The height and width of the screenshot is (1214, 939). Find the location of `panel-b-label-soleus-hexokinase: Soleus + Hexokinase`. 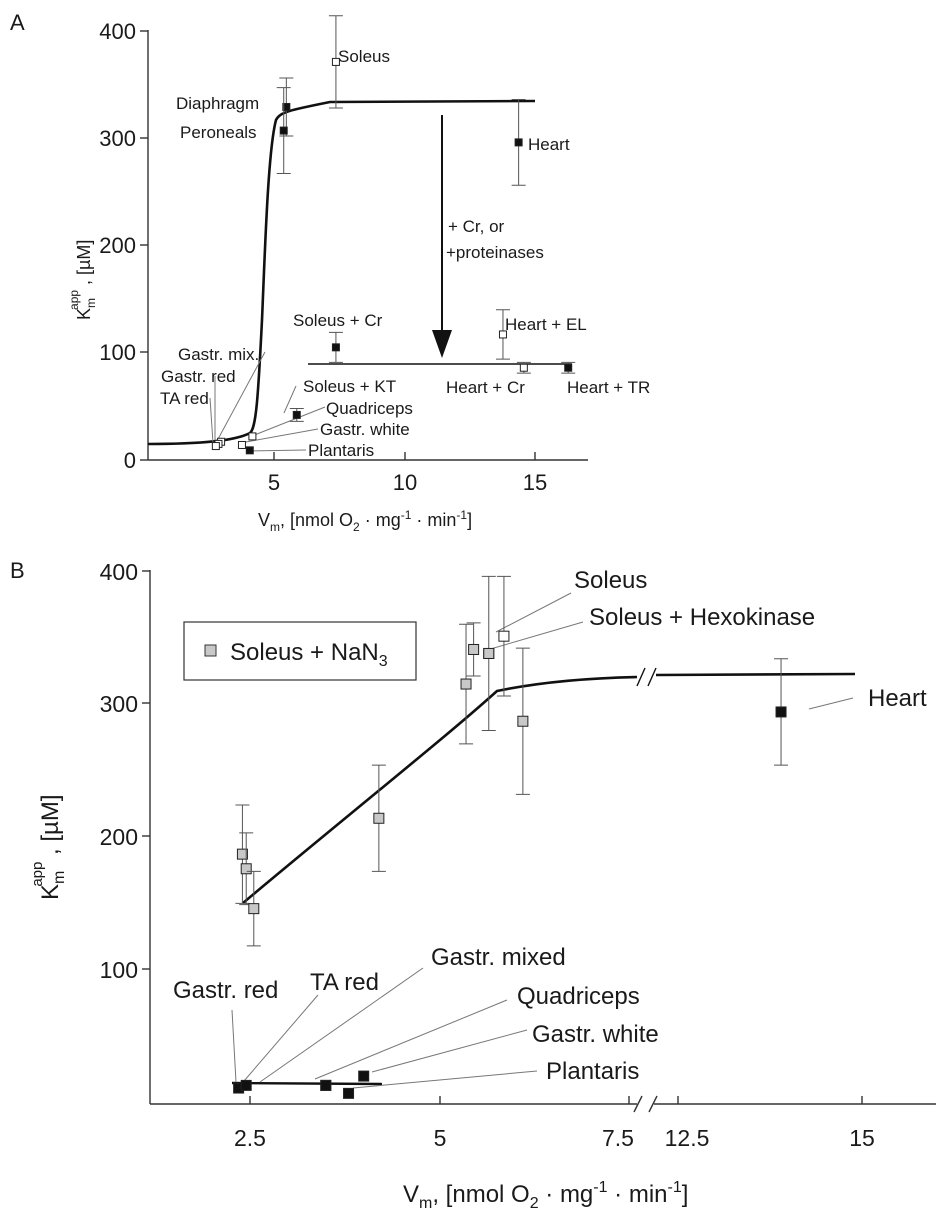

panel-b-label-soleus-hexokinase: Soleus + Hexokinase is located at coordinates (702, 617).